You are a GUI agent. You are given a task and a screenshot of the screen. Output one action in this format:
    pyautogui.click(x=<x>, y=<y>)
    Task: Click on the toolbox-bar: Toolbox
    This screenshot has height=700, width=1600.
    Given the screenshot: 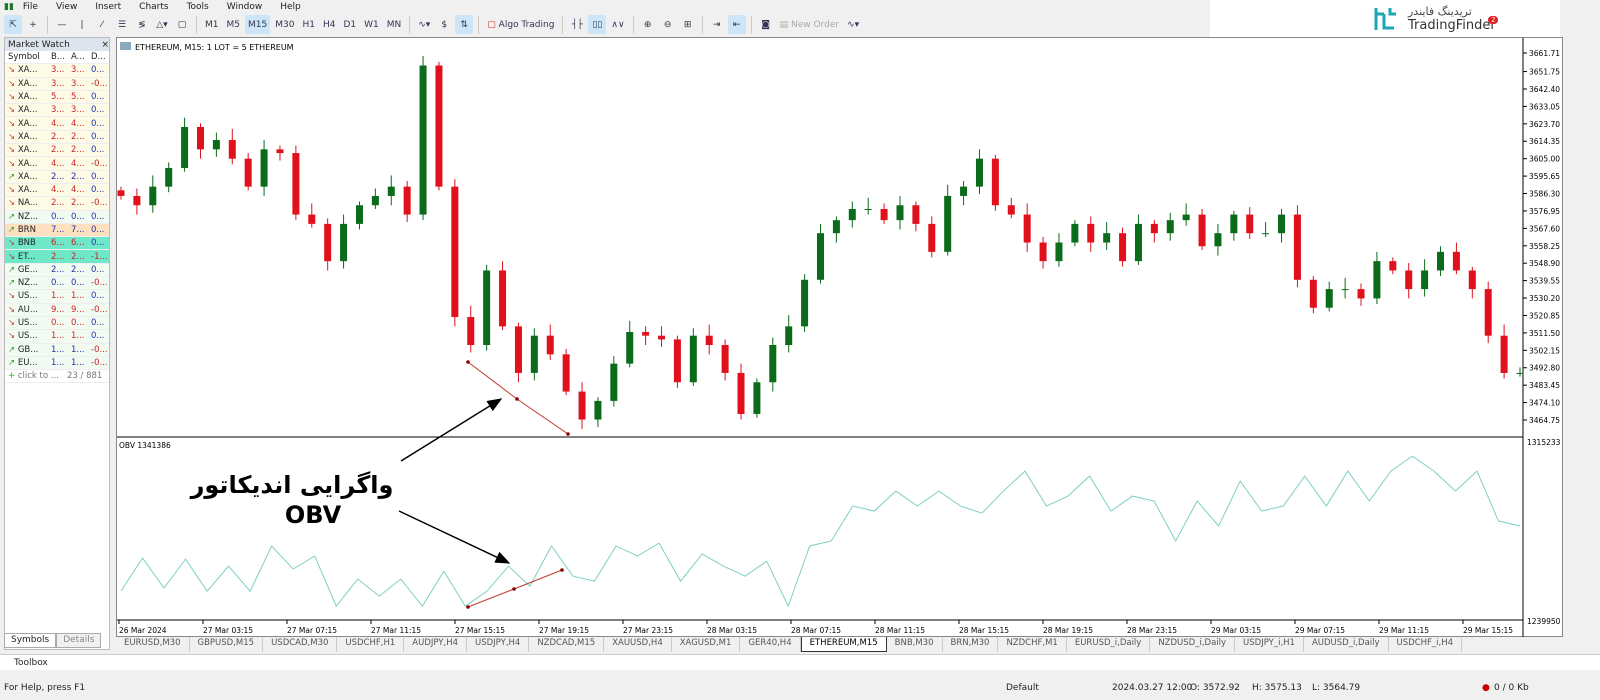 What is the action you would take?
    pyautogui.click(x=800, y=662)
    